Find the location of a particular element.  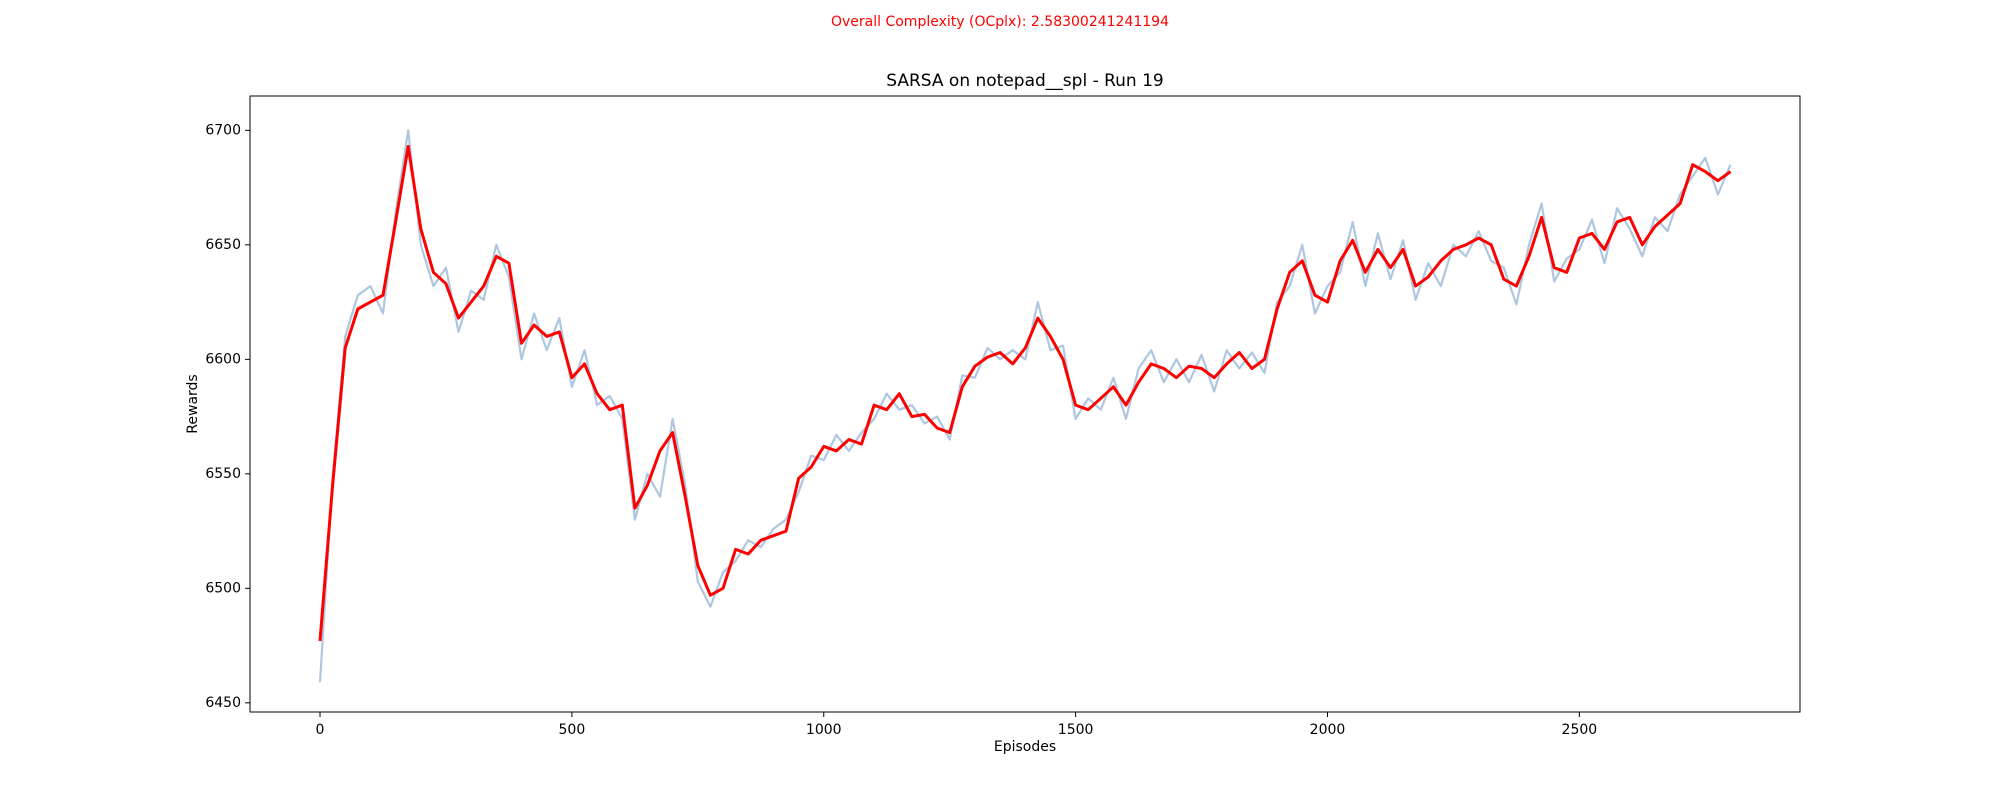

x-tick-label: 0 is located at coordinates (320, 730).